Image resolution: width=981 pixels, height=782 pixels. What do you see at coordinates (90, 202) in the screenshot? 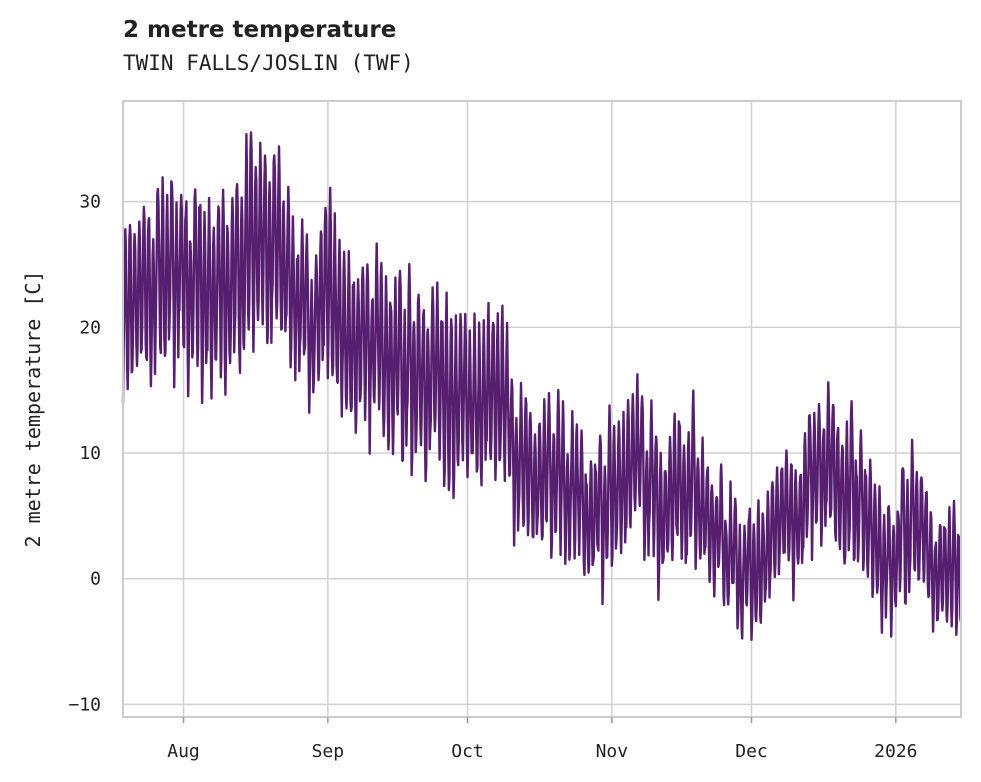
I see `y-tick-label: 30` at bounding box center [90, 202].